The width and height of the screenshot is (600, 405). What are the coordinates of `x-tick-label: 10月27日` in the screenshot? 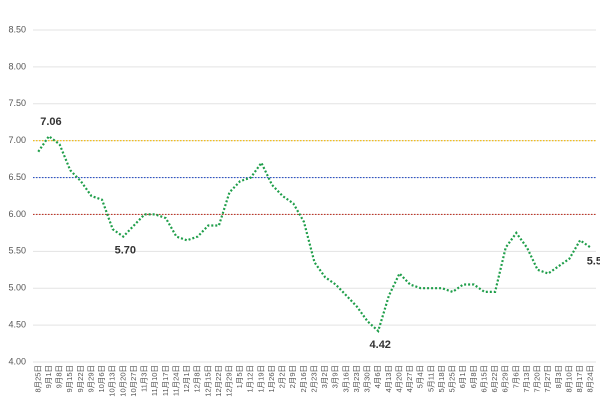 It's located at (133, 381).